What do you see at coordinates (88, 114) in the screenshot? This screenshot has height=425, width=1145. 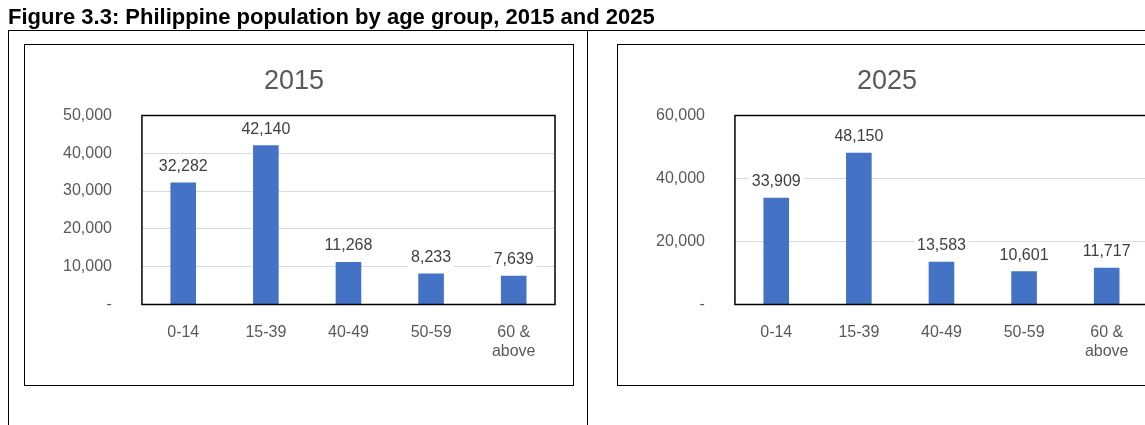 I see `y-tick-label: 50,000` at bounding box center [88, 114].